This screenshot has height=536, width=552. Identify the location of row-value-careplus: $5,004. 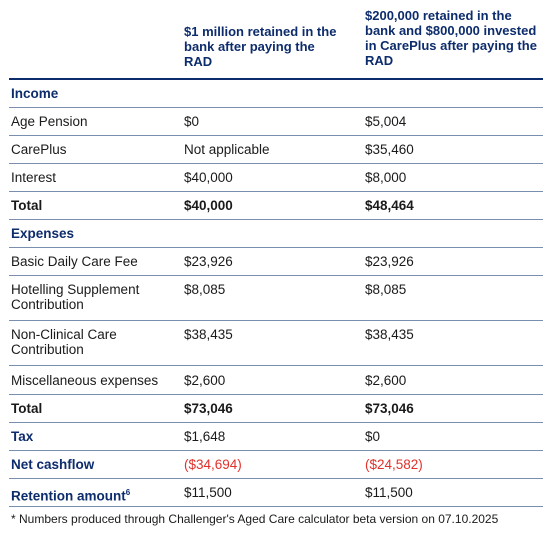
(386, 121).